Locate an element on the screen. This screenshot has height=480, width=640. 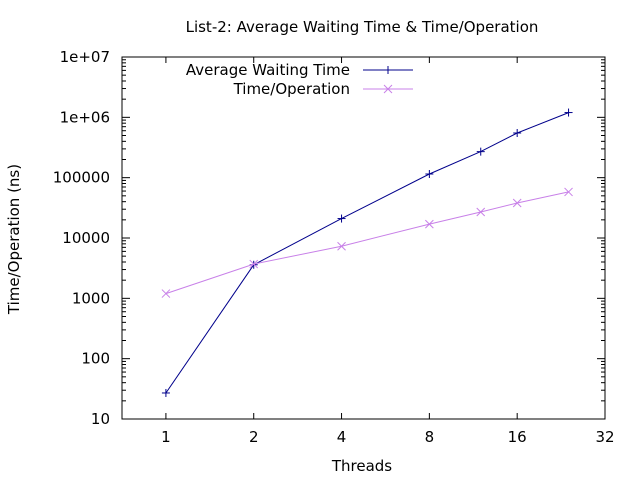
x-tick-label-4: 16 is located at coordinates (517, 437).